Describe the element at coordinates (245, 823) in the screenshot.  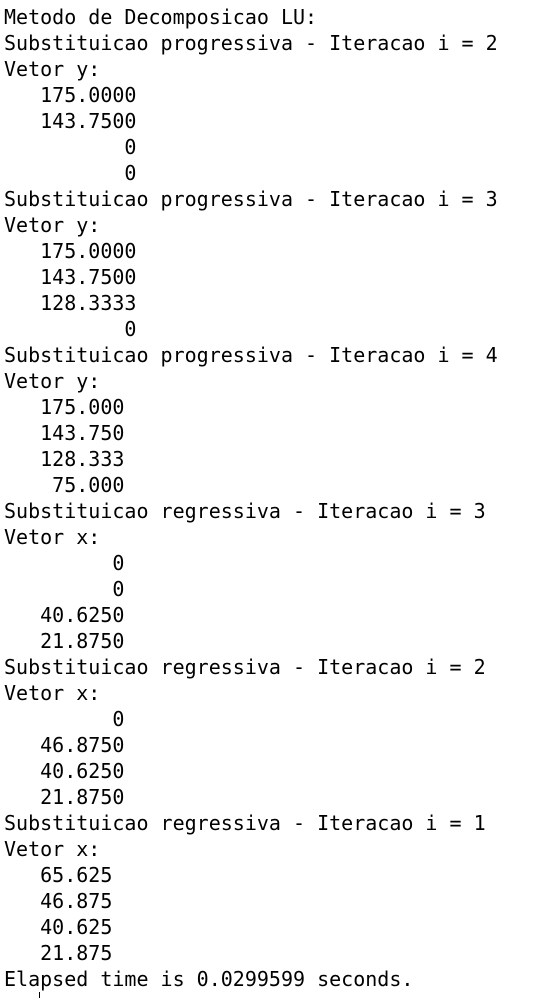
I see `console-line: Substituicao regressiva - Iteracao i = 1` at that location.